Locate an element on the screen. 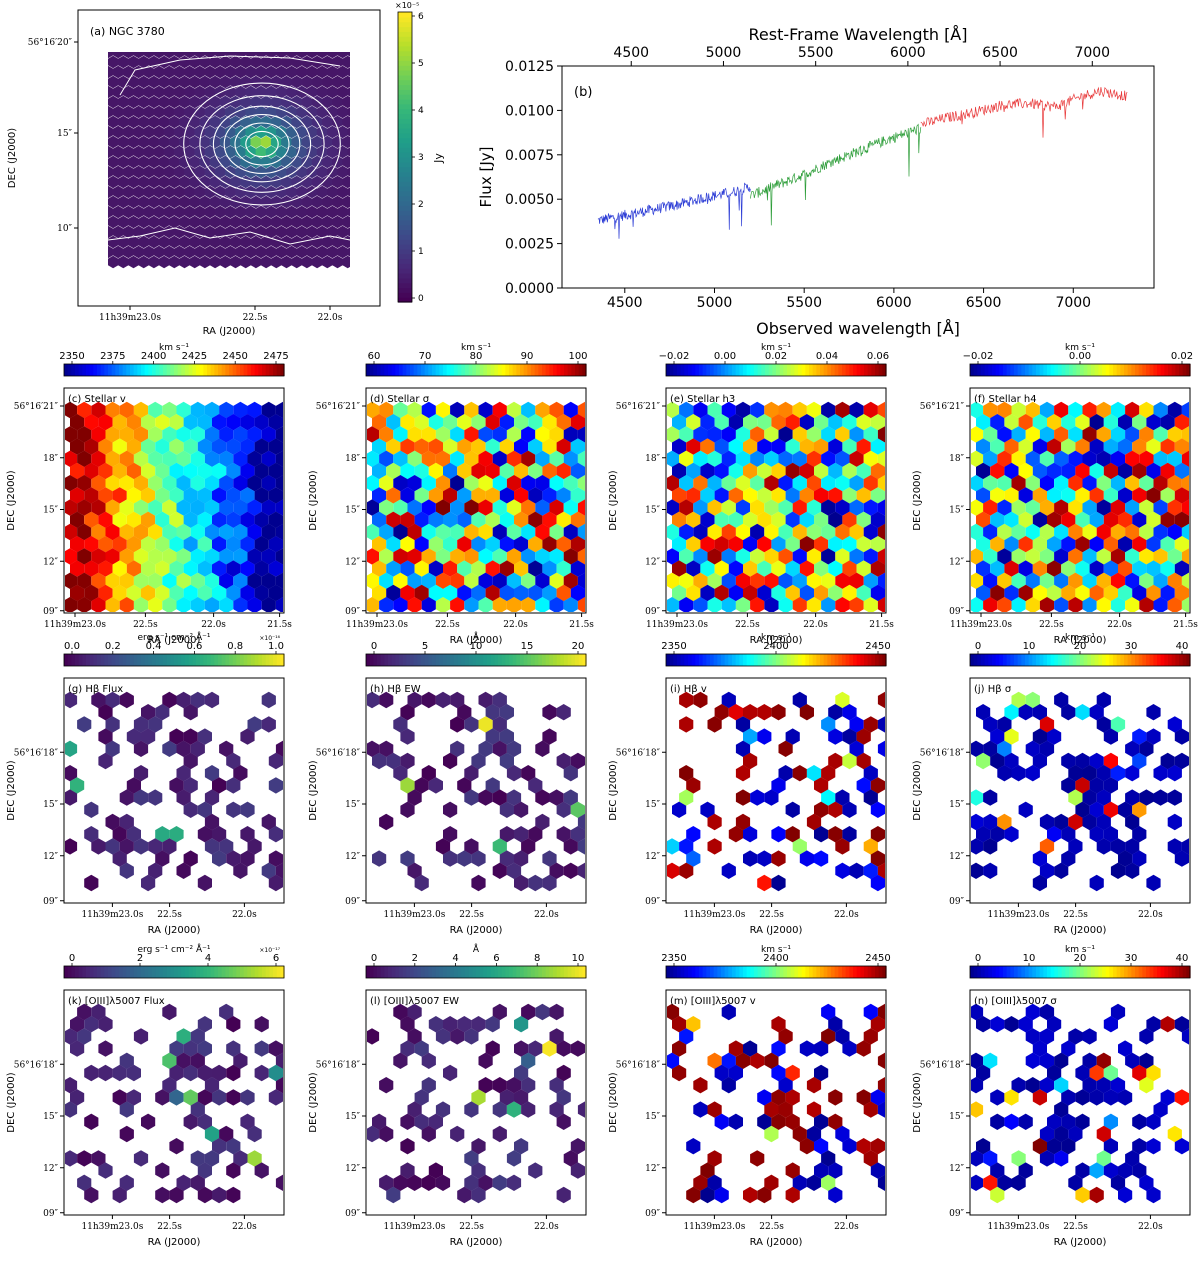  x-tick-label: 6500 is located at coordinates (984, 303).